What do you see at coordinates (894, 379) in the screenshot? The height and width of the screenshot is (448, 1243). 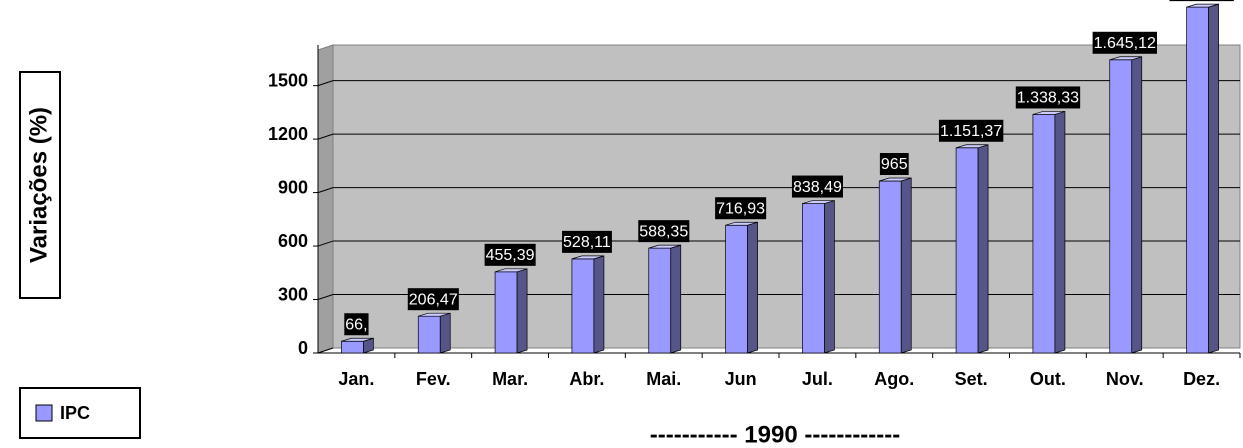 I see `x-tick-label: Ago.` at bounding box center [894, 379].